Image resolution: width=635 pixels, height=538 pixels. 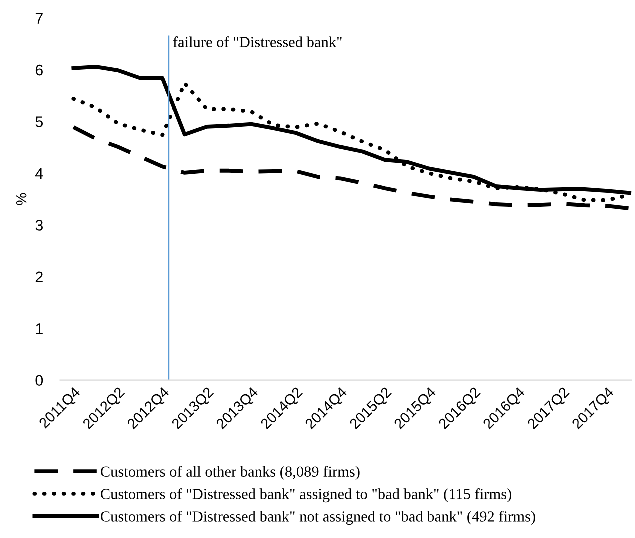 I want to click on y-tick-label: 1, so click(x=39, y=329).